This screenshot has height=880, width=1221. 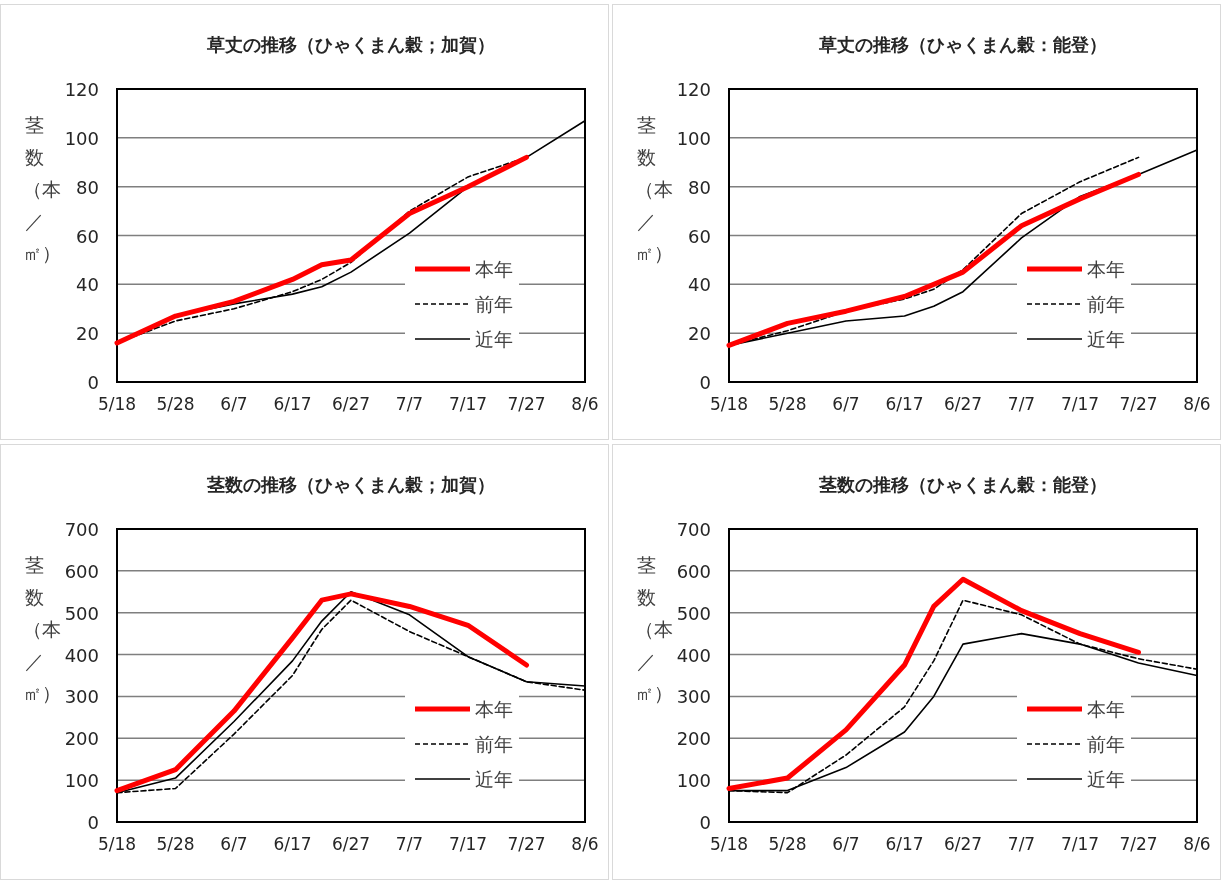 I want to click on chart-title: 茎数の推移（ひゃくまん穀；加賀）, so click(x=350, y=484).